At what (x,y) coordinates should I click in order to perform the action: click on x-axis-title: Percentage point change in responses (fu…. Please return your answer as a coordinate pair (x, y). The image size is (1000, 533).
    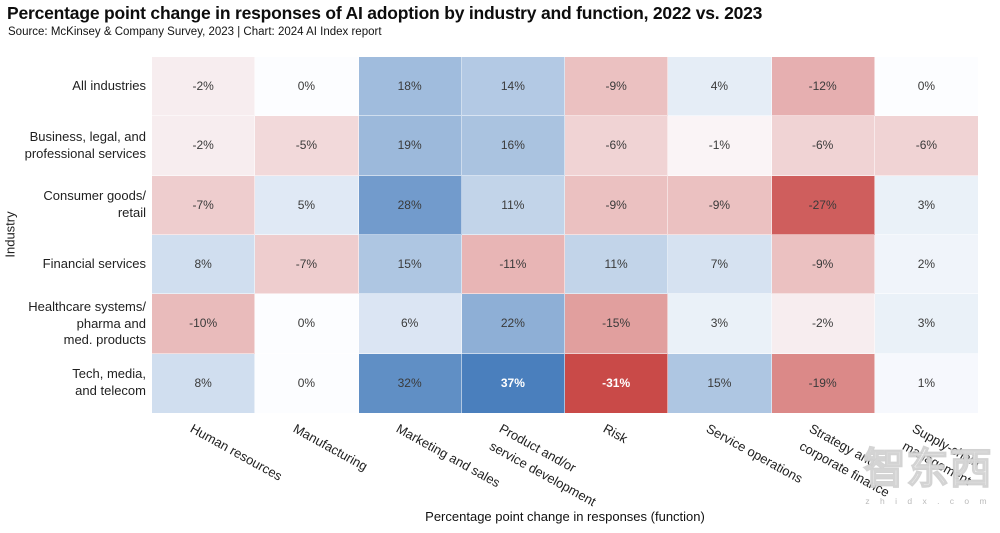
    Looking at the image, I should click on (565, 516).